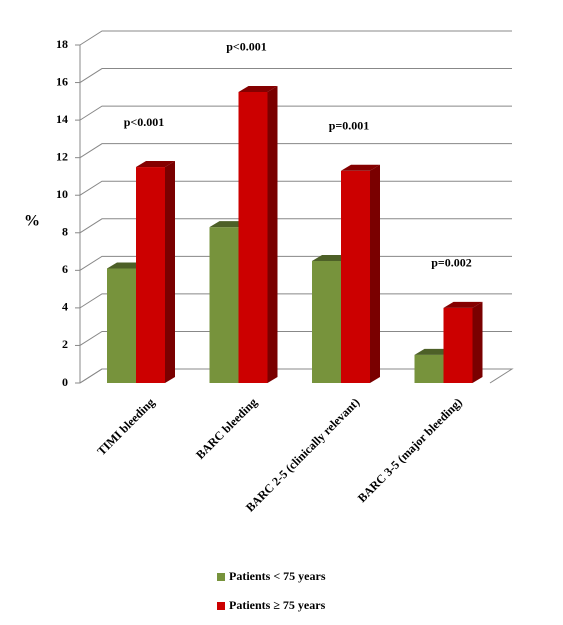  What do you see at coordinates (62, 44) in the screenshot?
I see `y-tick-label: 18` at bounding box center [62, 44].